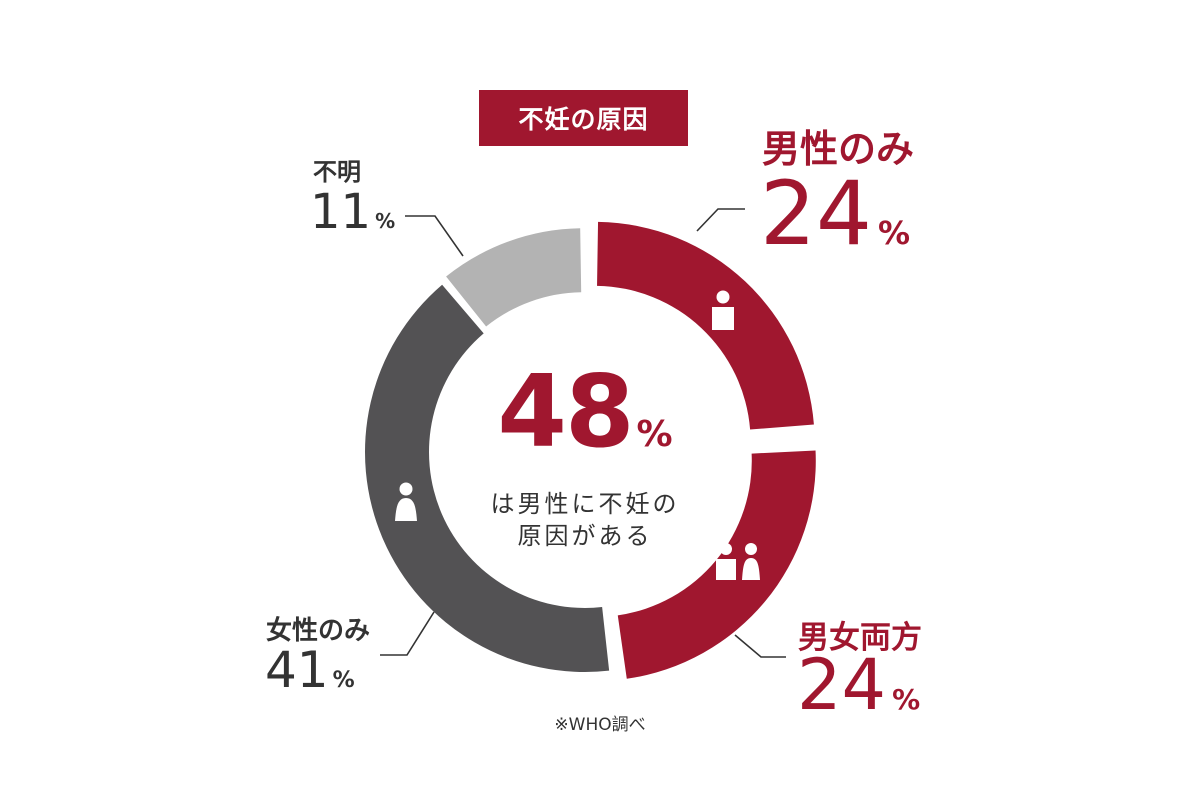 This screenshot has height=801, width=1201. I want to click on center-percent: 48%, so click(585, 412).